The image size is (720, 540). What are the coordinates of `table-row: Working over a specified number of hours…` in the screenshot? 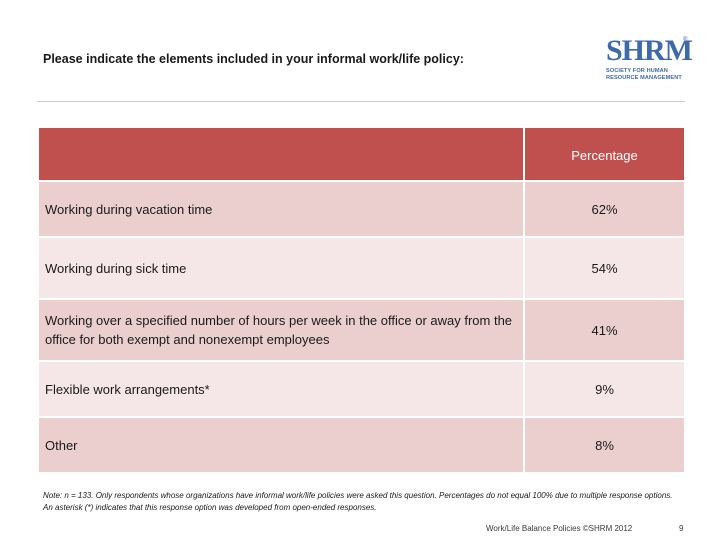 It's located at (361, 330).